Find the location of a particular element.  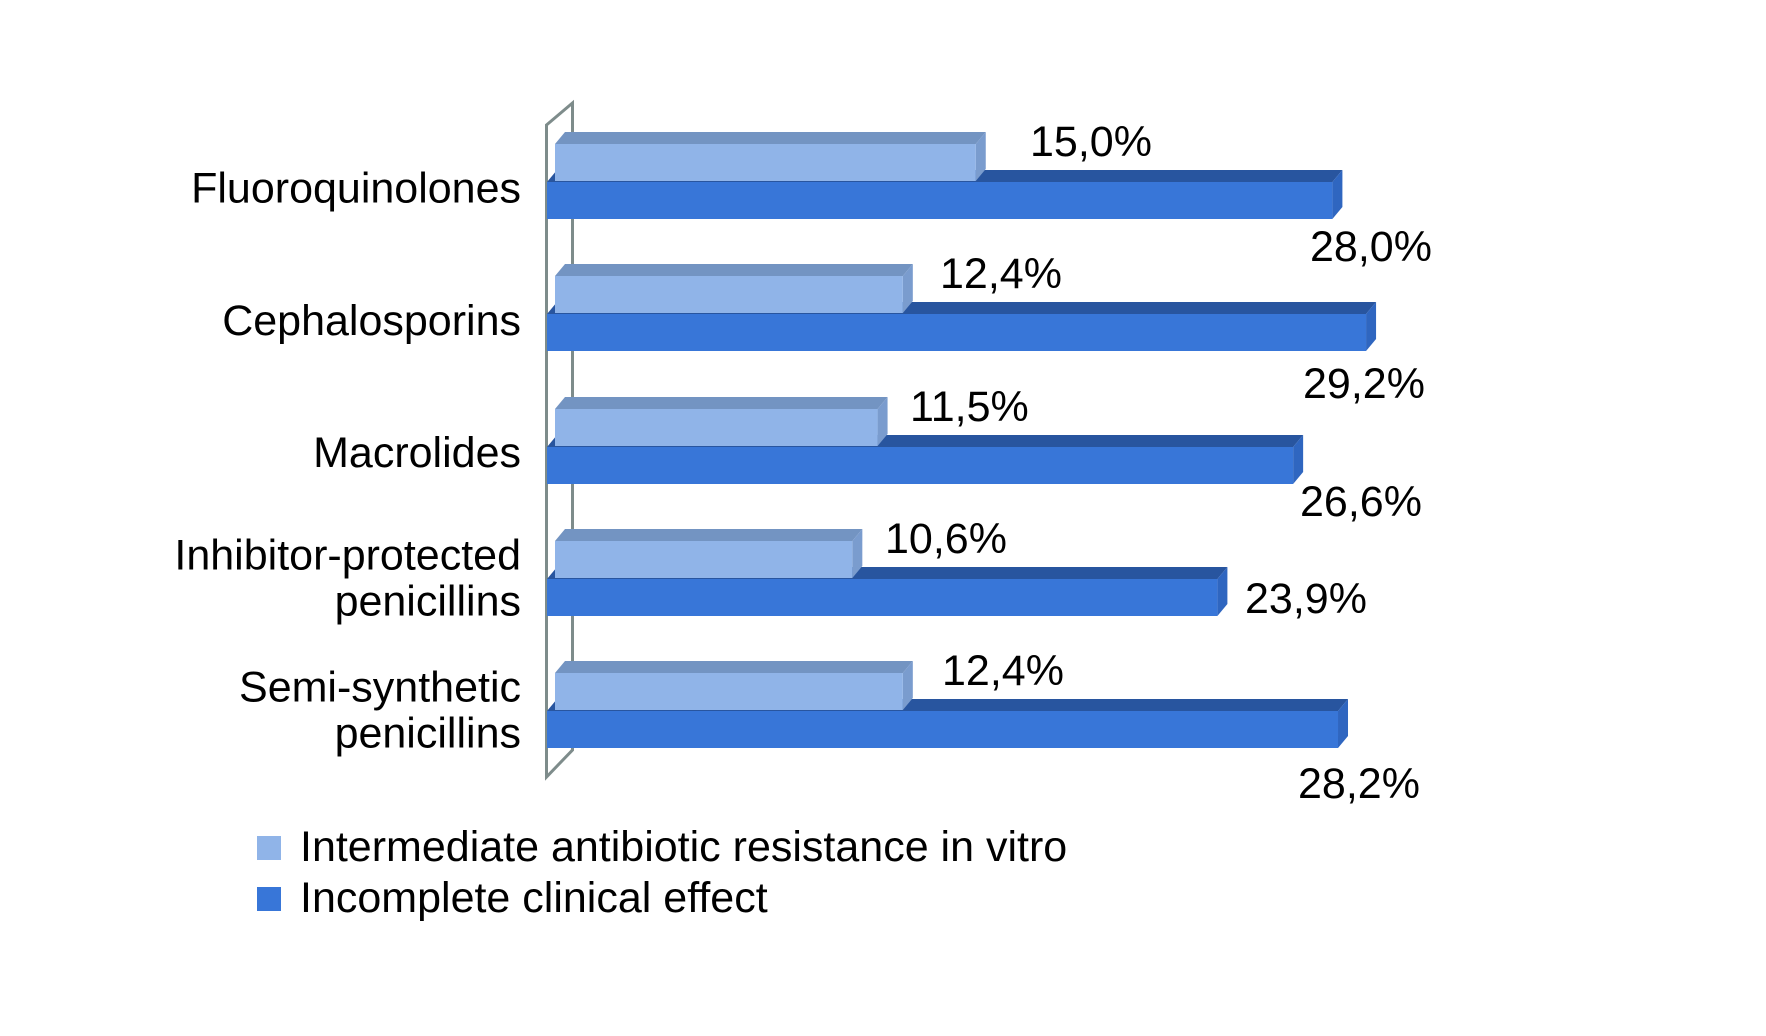

category-label: Inhibitor-protected is located at coordinates (347, 555).